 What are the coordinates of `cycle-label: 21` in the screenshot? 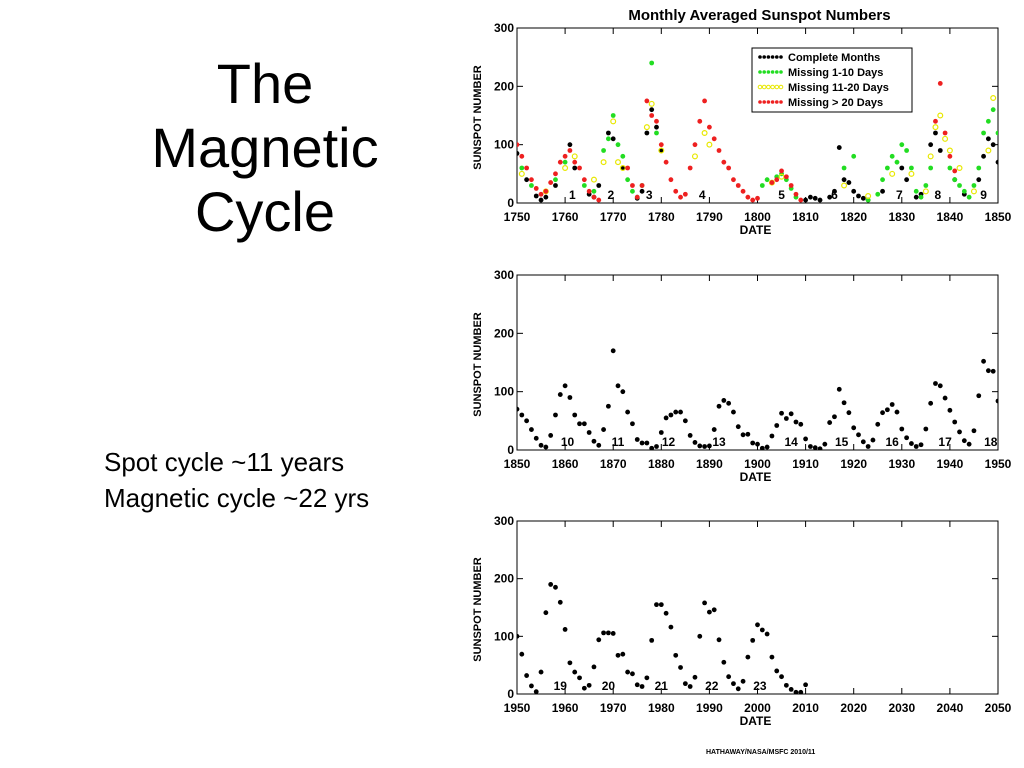 It's located at (662, 686).